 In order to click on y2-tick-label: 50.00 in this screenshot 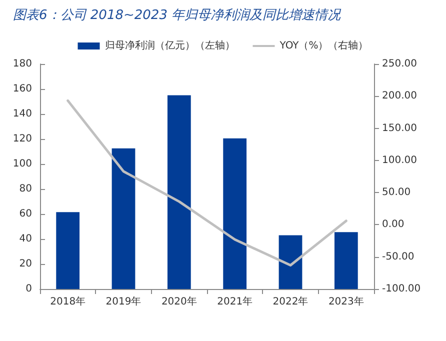, I will do `click(396, 192)`.